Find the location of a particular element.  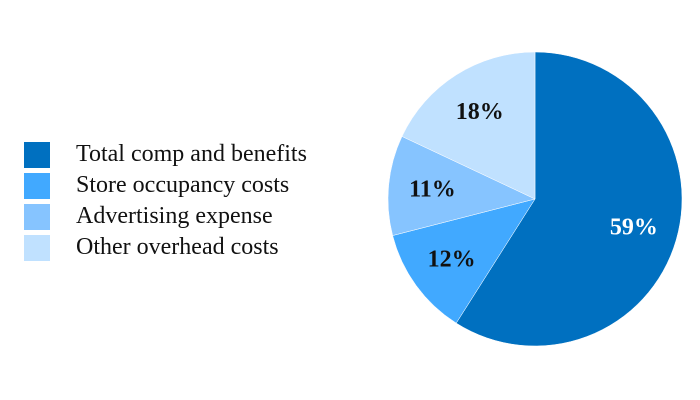

pie-slice-label: 59% is located at coordinates (634, 228).